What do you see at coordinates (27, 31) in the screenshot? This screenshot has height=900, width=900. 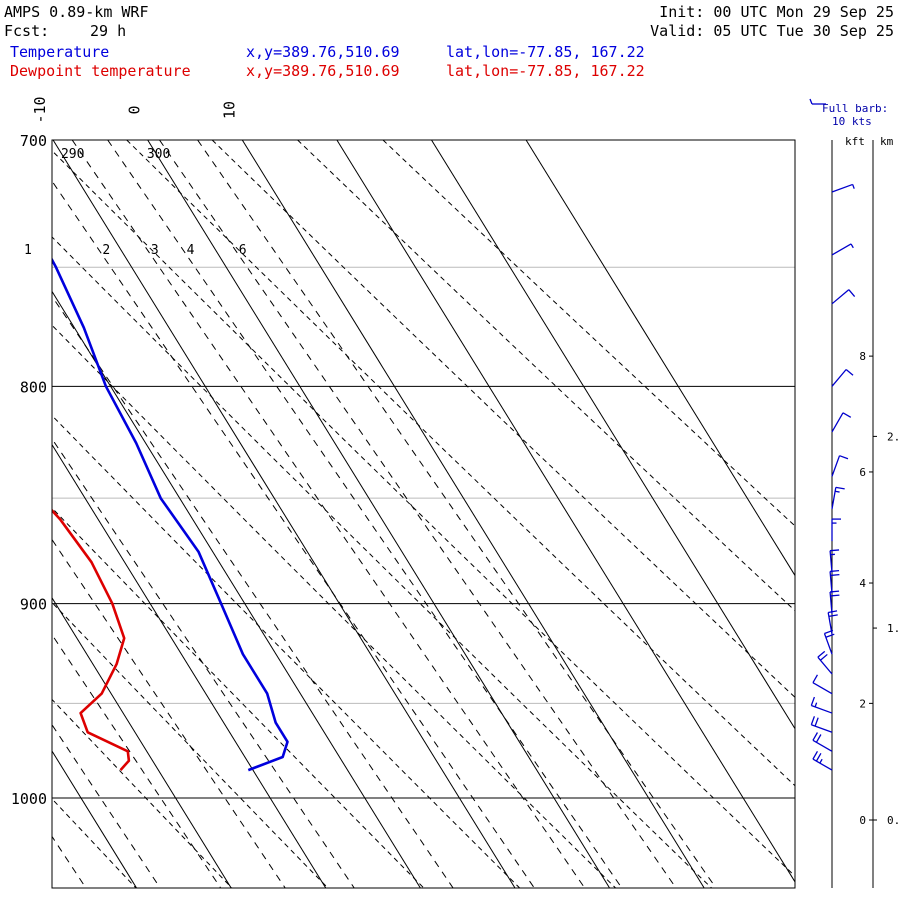 I see `forecast-label: Fcst:` at bounding box center [27, 31].